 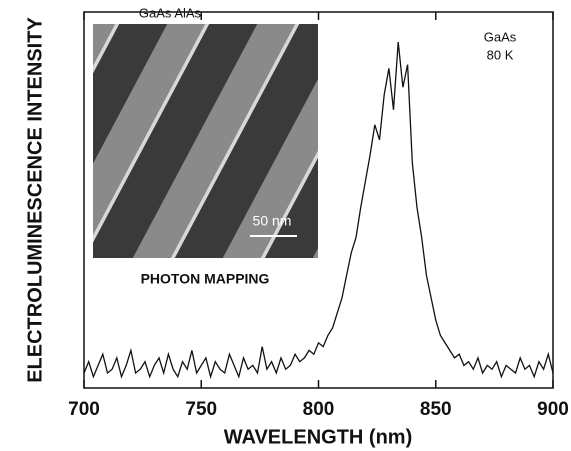 I want to click on x-tick-label: 900, so click(x=553, y=409).